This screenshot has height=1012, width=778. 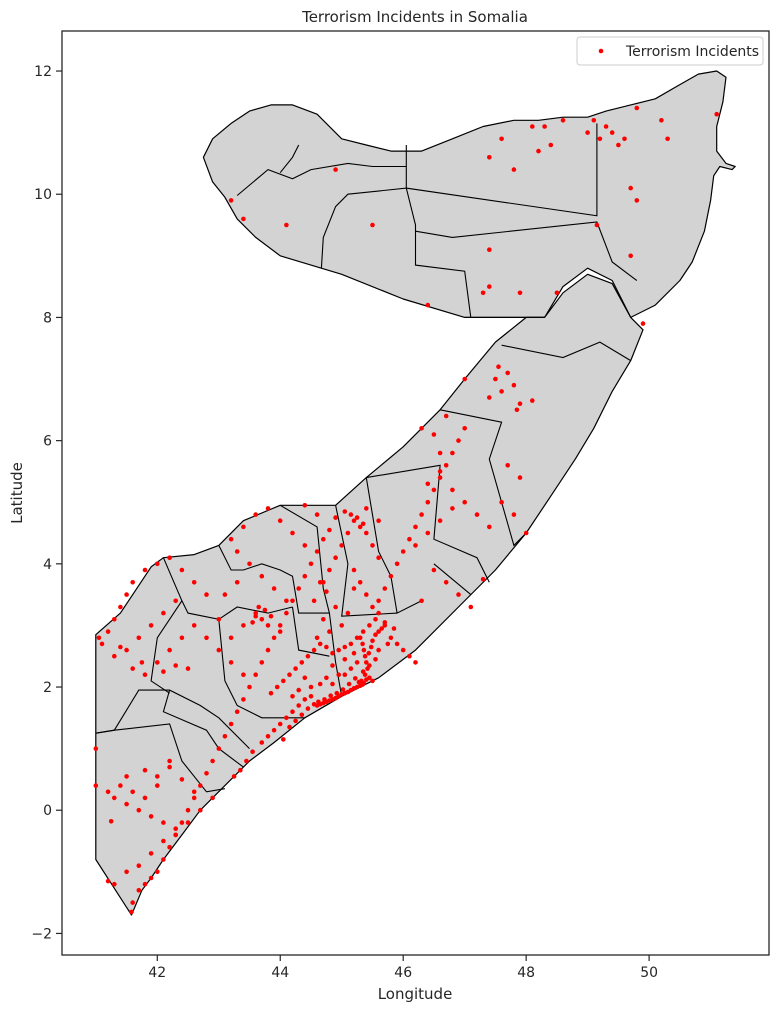 What do you see at coordinates (649, 973) in the screenshot?
I see `x-tick-label: 50` at bounding box center [649, 973].